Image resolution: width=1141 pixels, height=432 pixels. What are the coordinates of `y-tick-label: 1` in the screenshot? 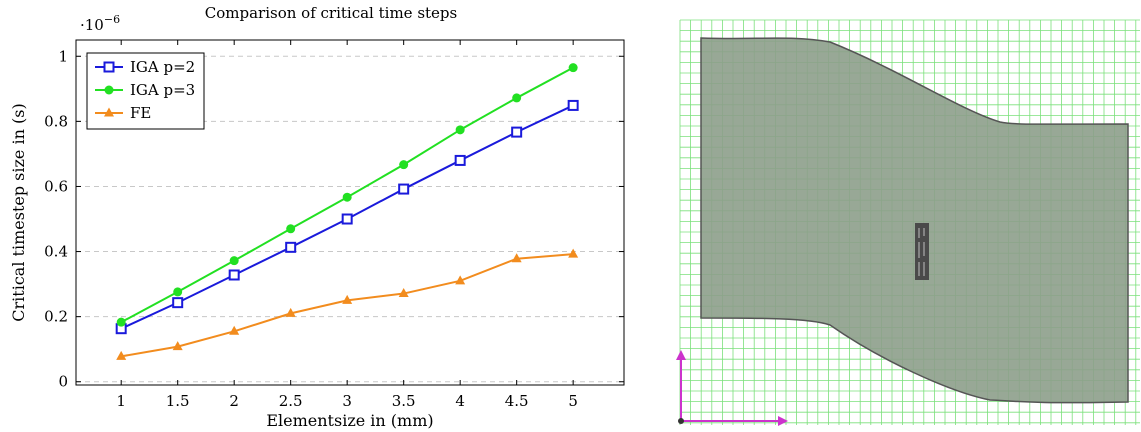 It's located at (63, 56).